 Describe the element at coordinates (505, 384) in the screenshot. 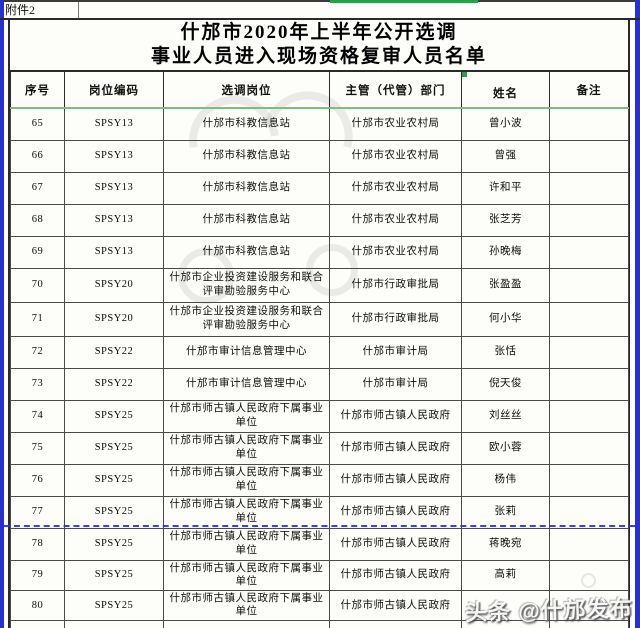

I see `cell-name: 倪天俊` at that location.